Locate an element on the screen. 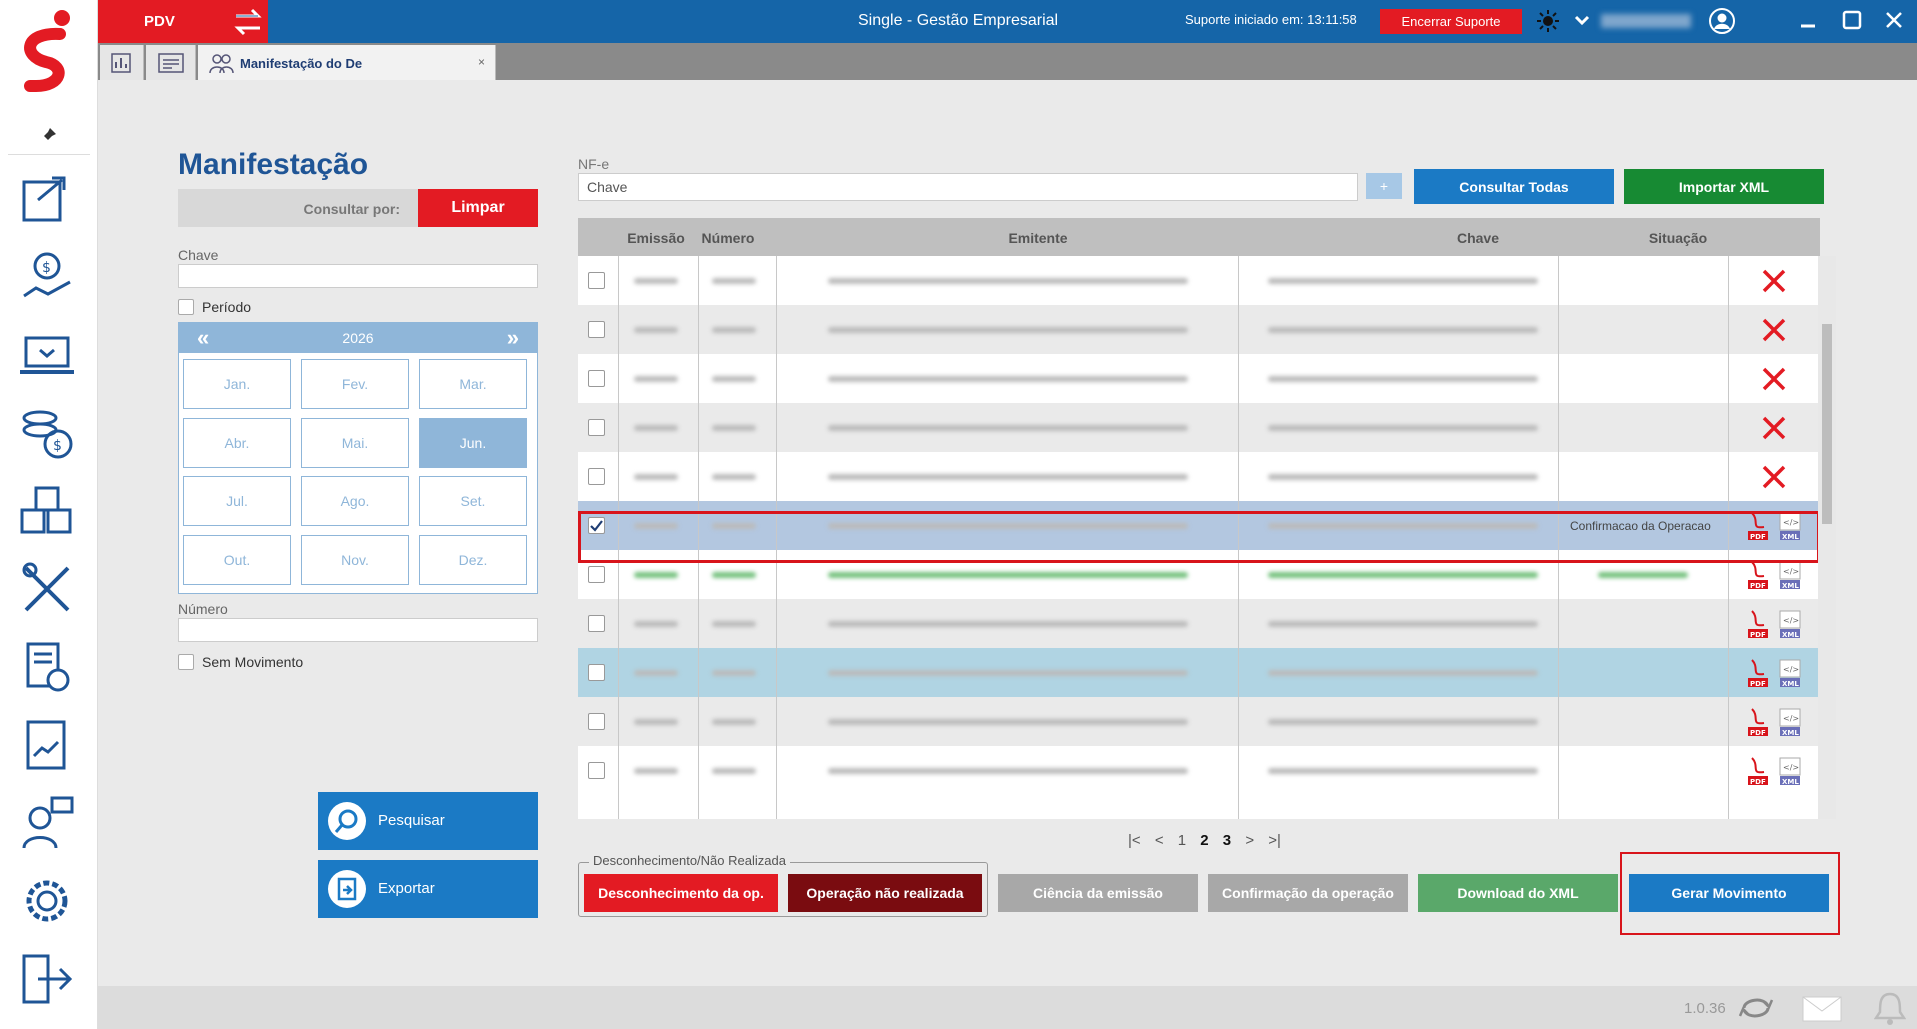 The height and width of the screenshot is (1029, 1917). chevron-down-icon is located at coordinates (1582, 20).